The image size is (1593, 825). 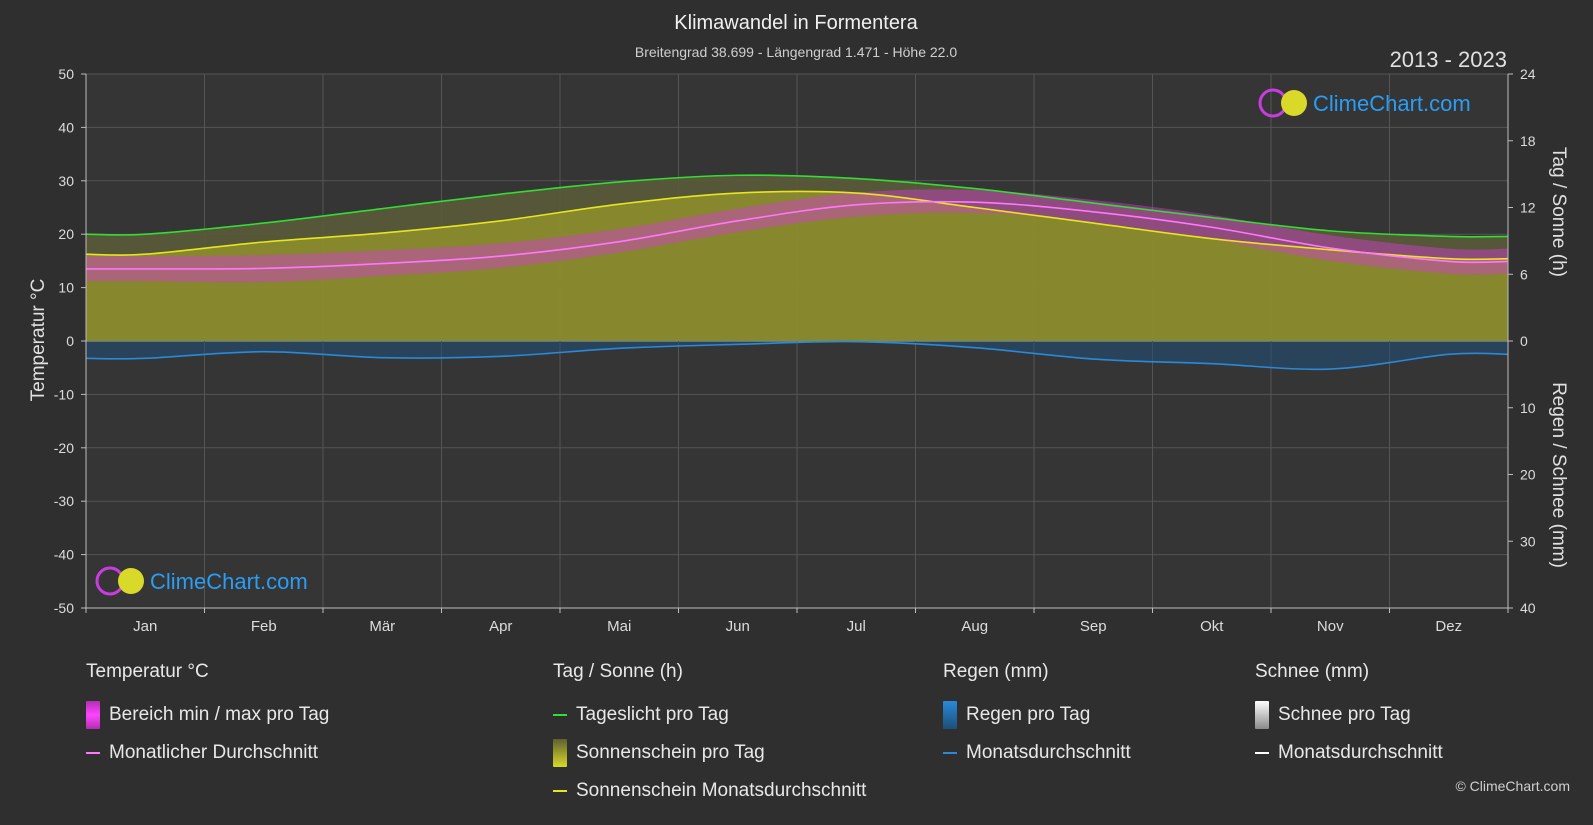 What do you see at coordinates (66, 288) in the screenshot?
I see `left-tick-label: 10` at bounding box center [66, 288].